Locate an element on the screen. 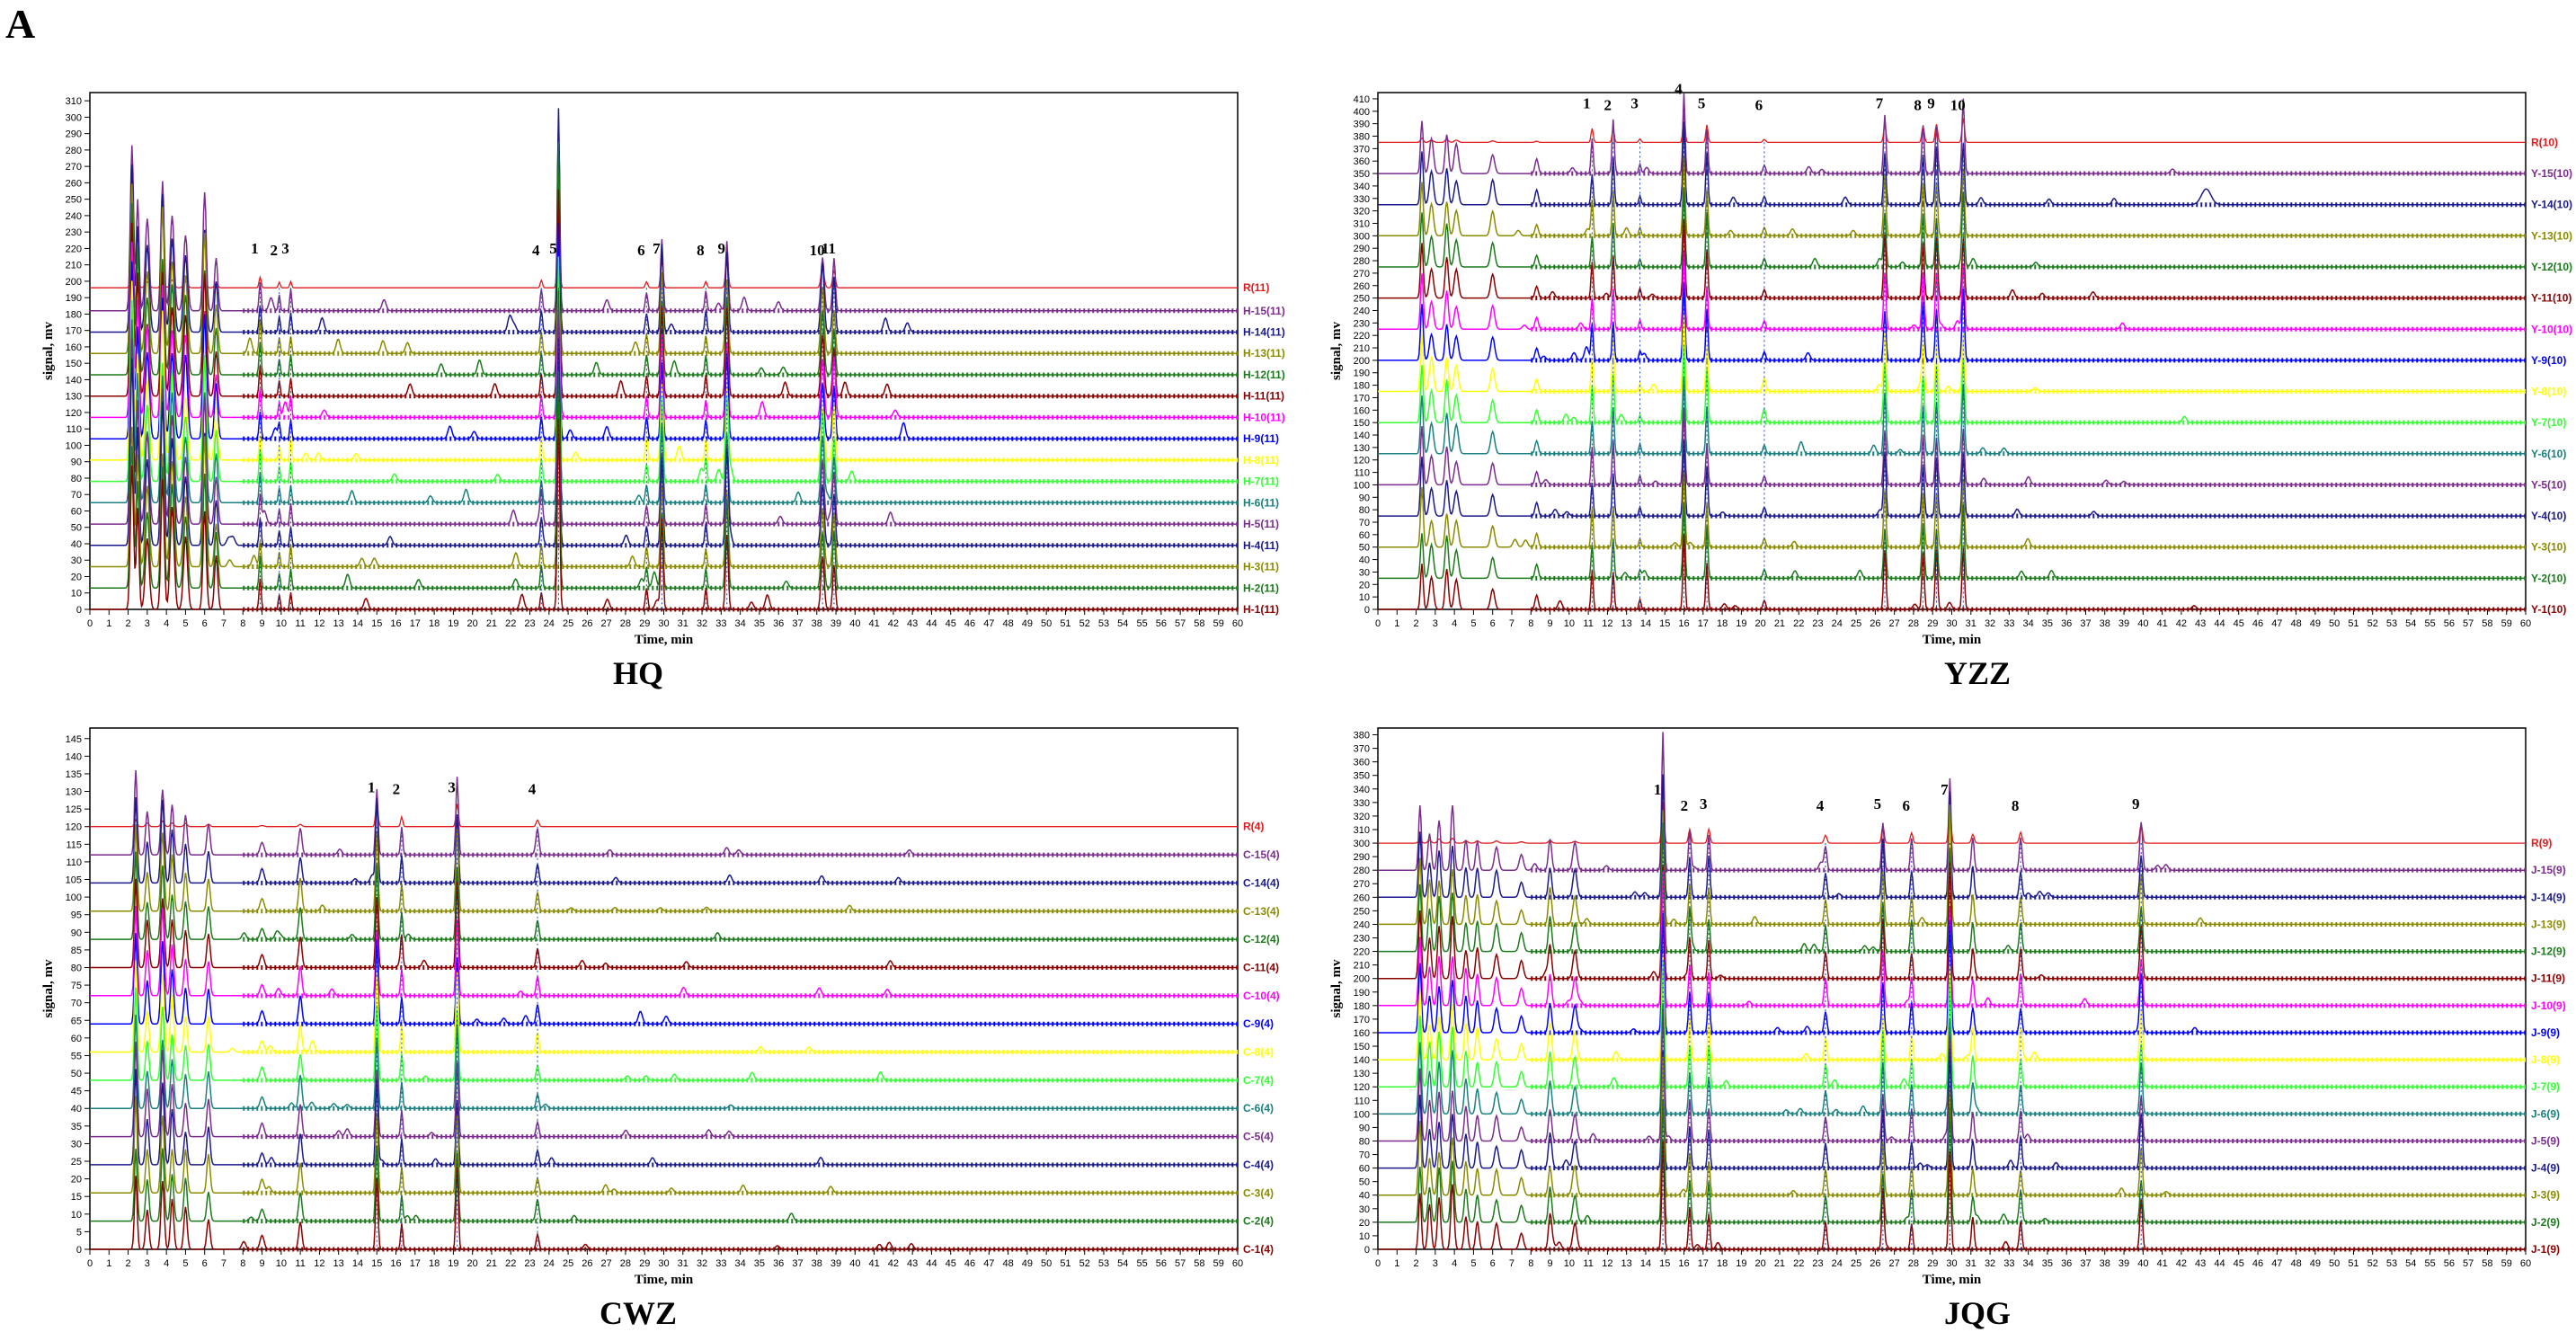 This screenshot has height=1332, width=2576. y-tick-label: 390 is located at coordinates (1362, 125).